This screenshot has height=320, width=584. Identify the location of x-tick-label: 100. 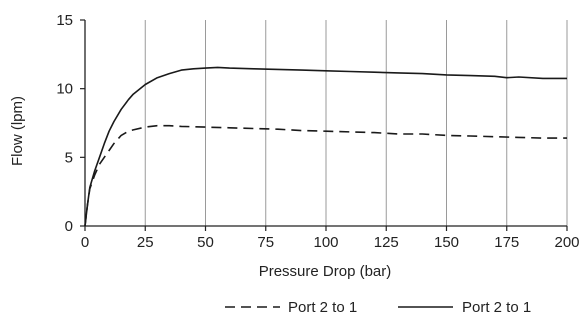
(325, 242).